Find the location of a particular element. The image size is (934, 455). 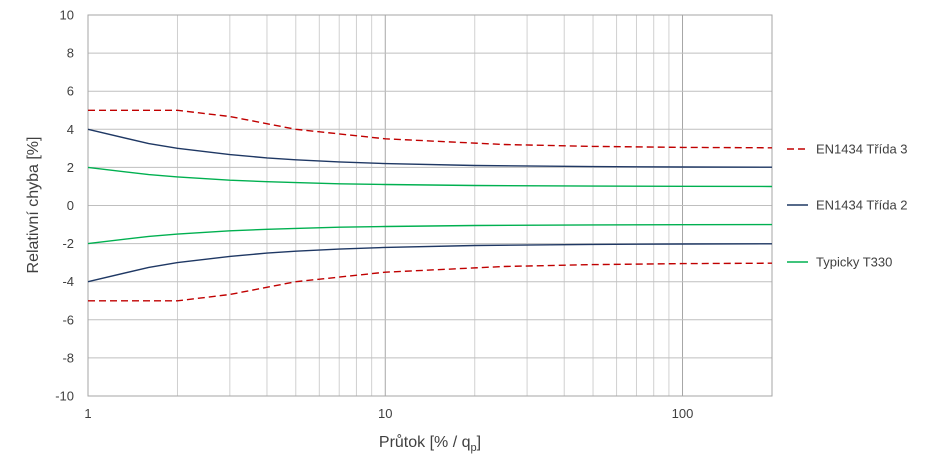

y-tick-label: 0 is located at coordinates (70, 205).